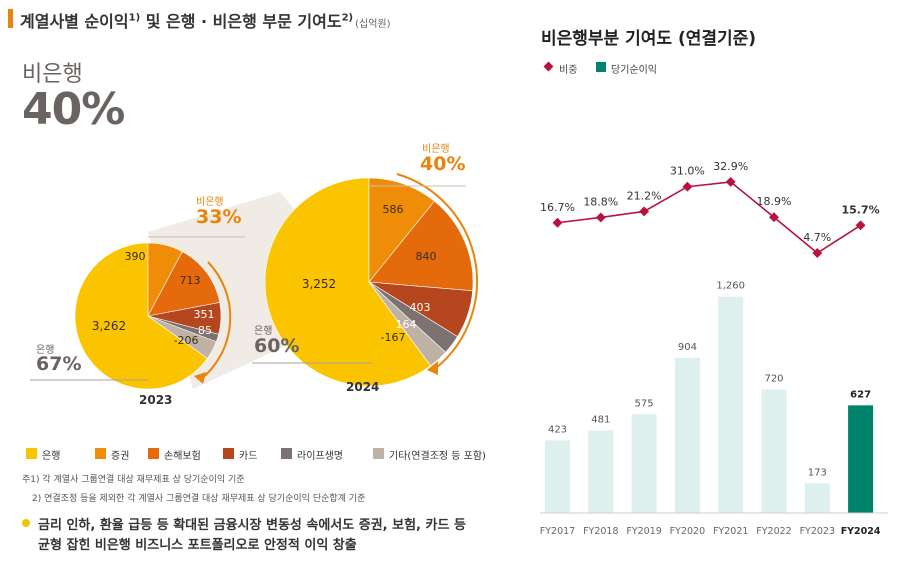  What do you see at coordinates (26, 523) in the screenshot?
I see `bullet-dot` at bounding box center [26, 523].